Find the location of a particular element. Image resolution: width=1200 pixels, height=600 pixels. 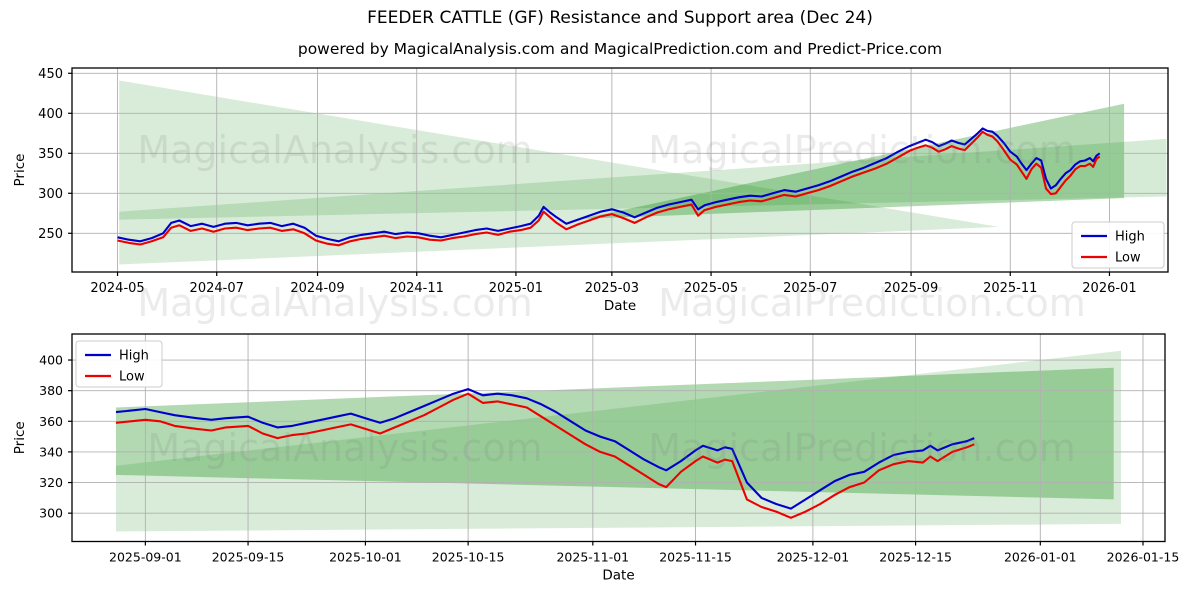

y-tick-label: 320 is located at coordinates (51, 482).